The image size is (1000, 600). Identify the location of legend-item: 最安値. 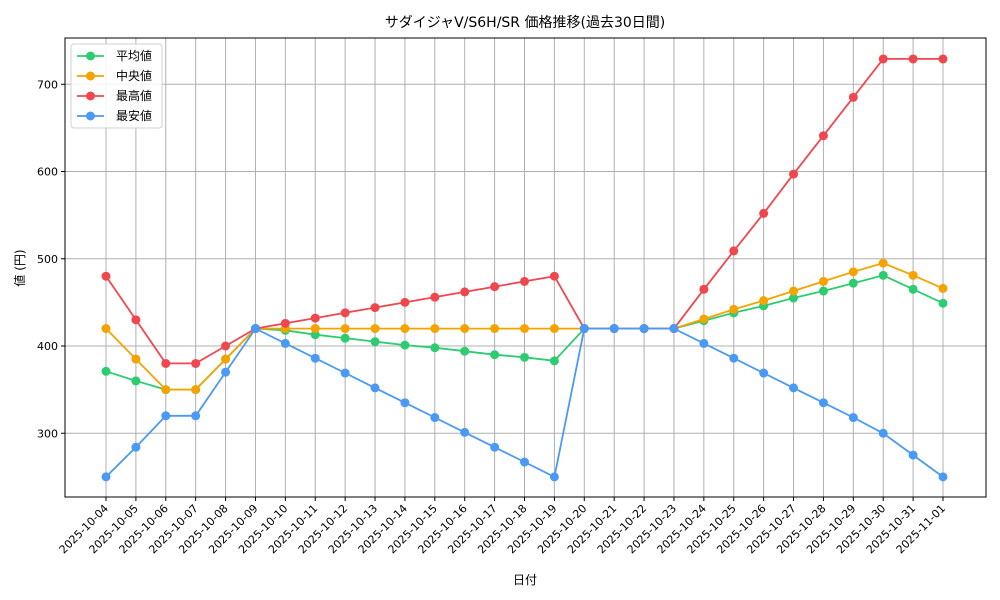
(114, 115).